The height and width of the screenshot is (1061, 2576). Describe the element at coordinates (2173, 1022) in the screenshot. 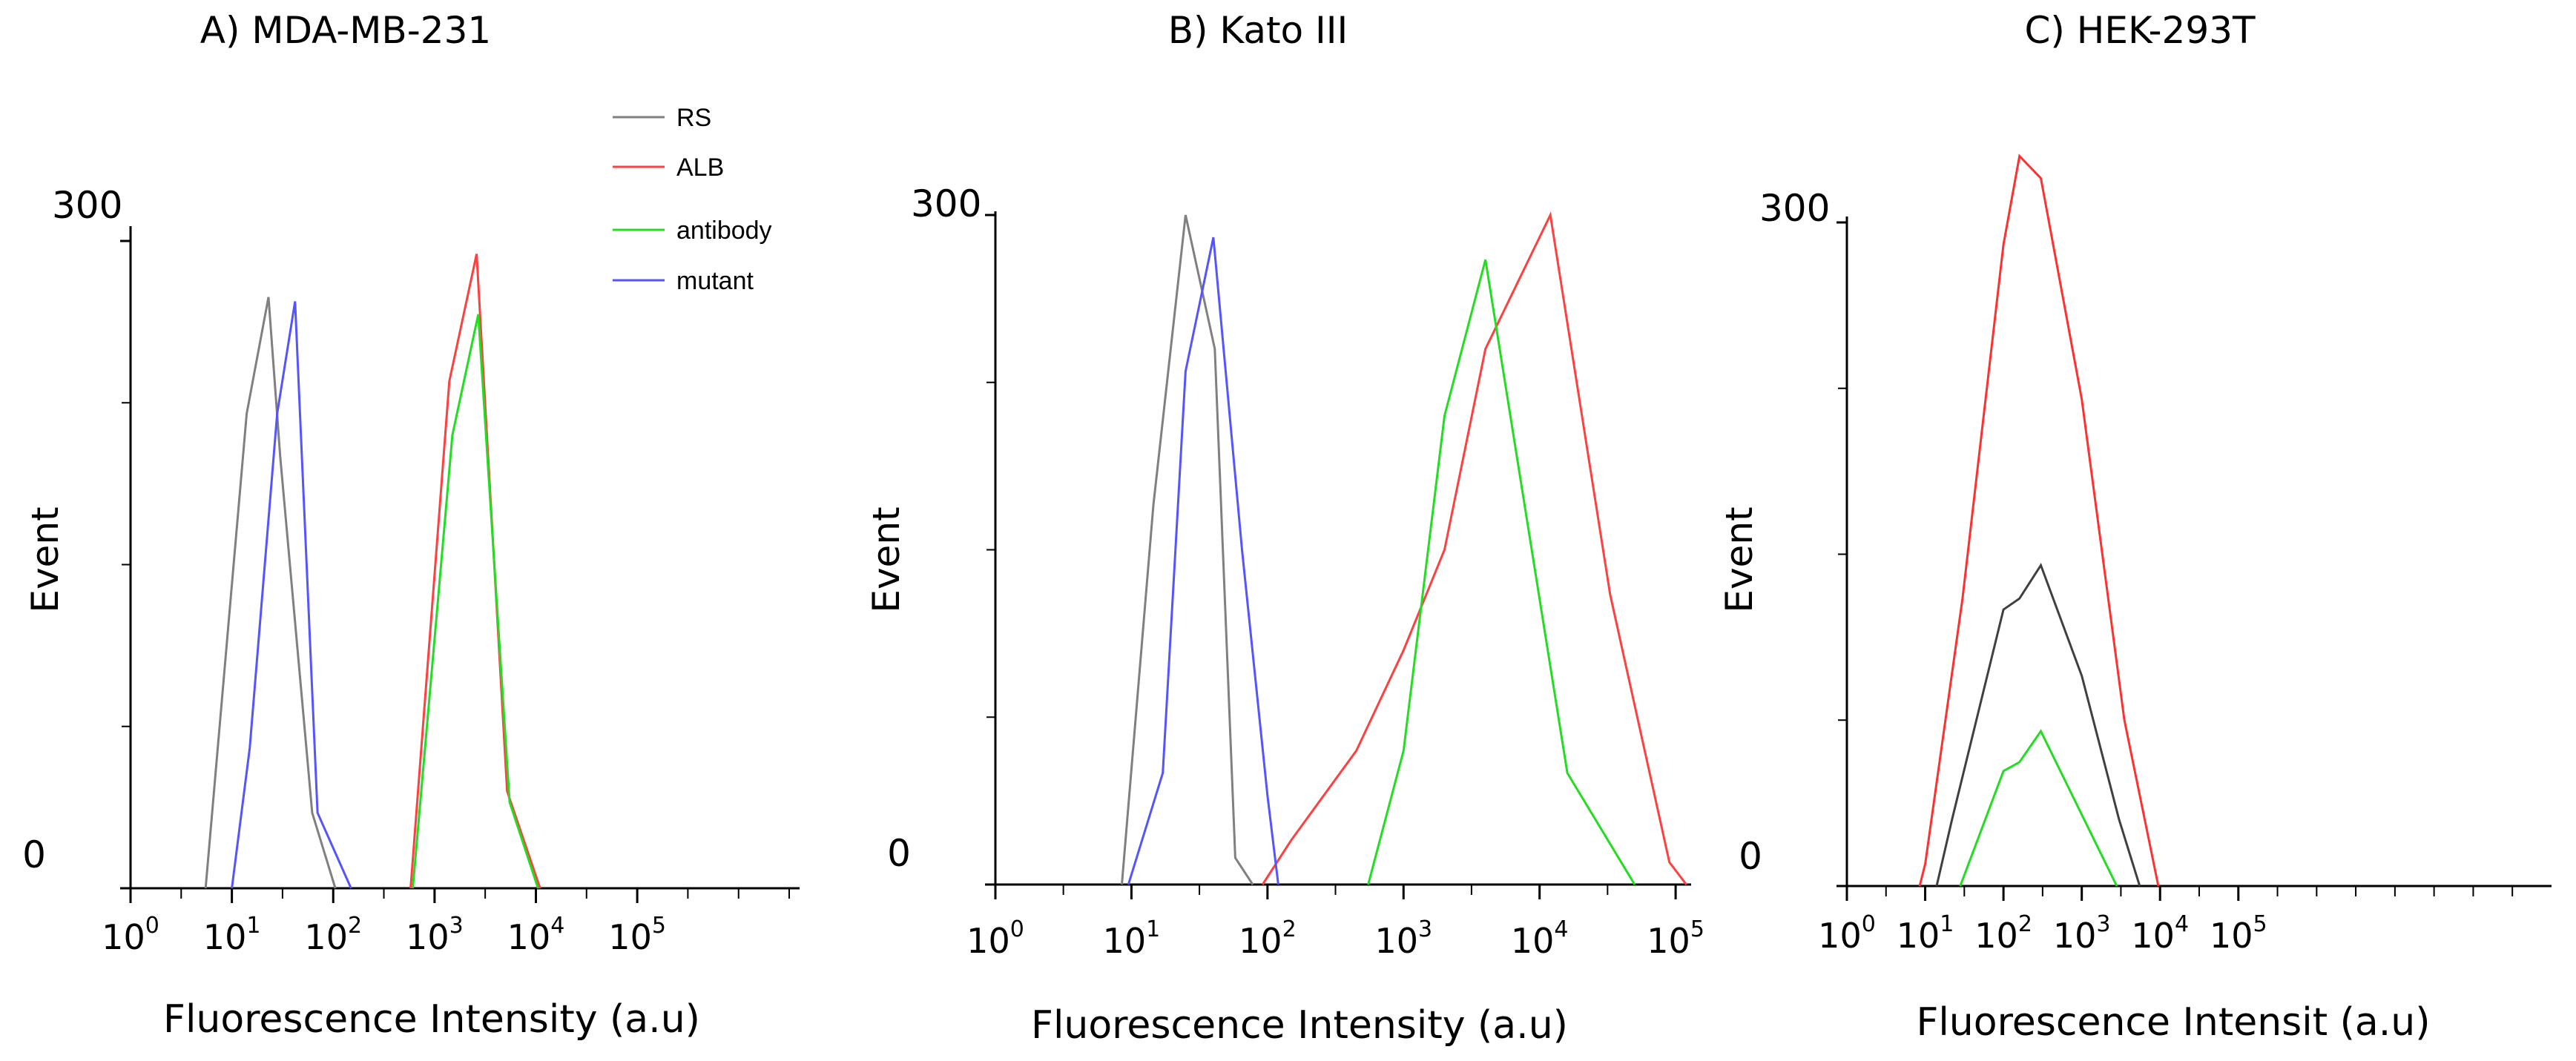

I see `panel-c-x-axis-label: Fluorescence Intensit (a.u)` at that location.